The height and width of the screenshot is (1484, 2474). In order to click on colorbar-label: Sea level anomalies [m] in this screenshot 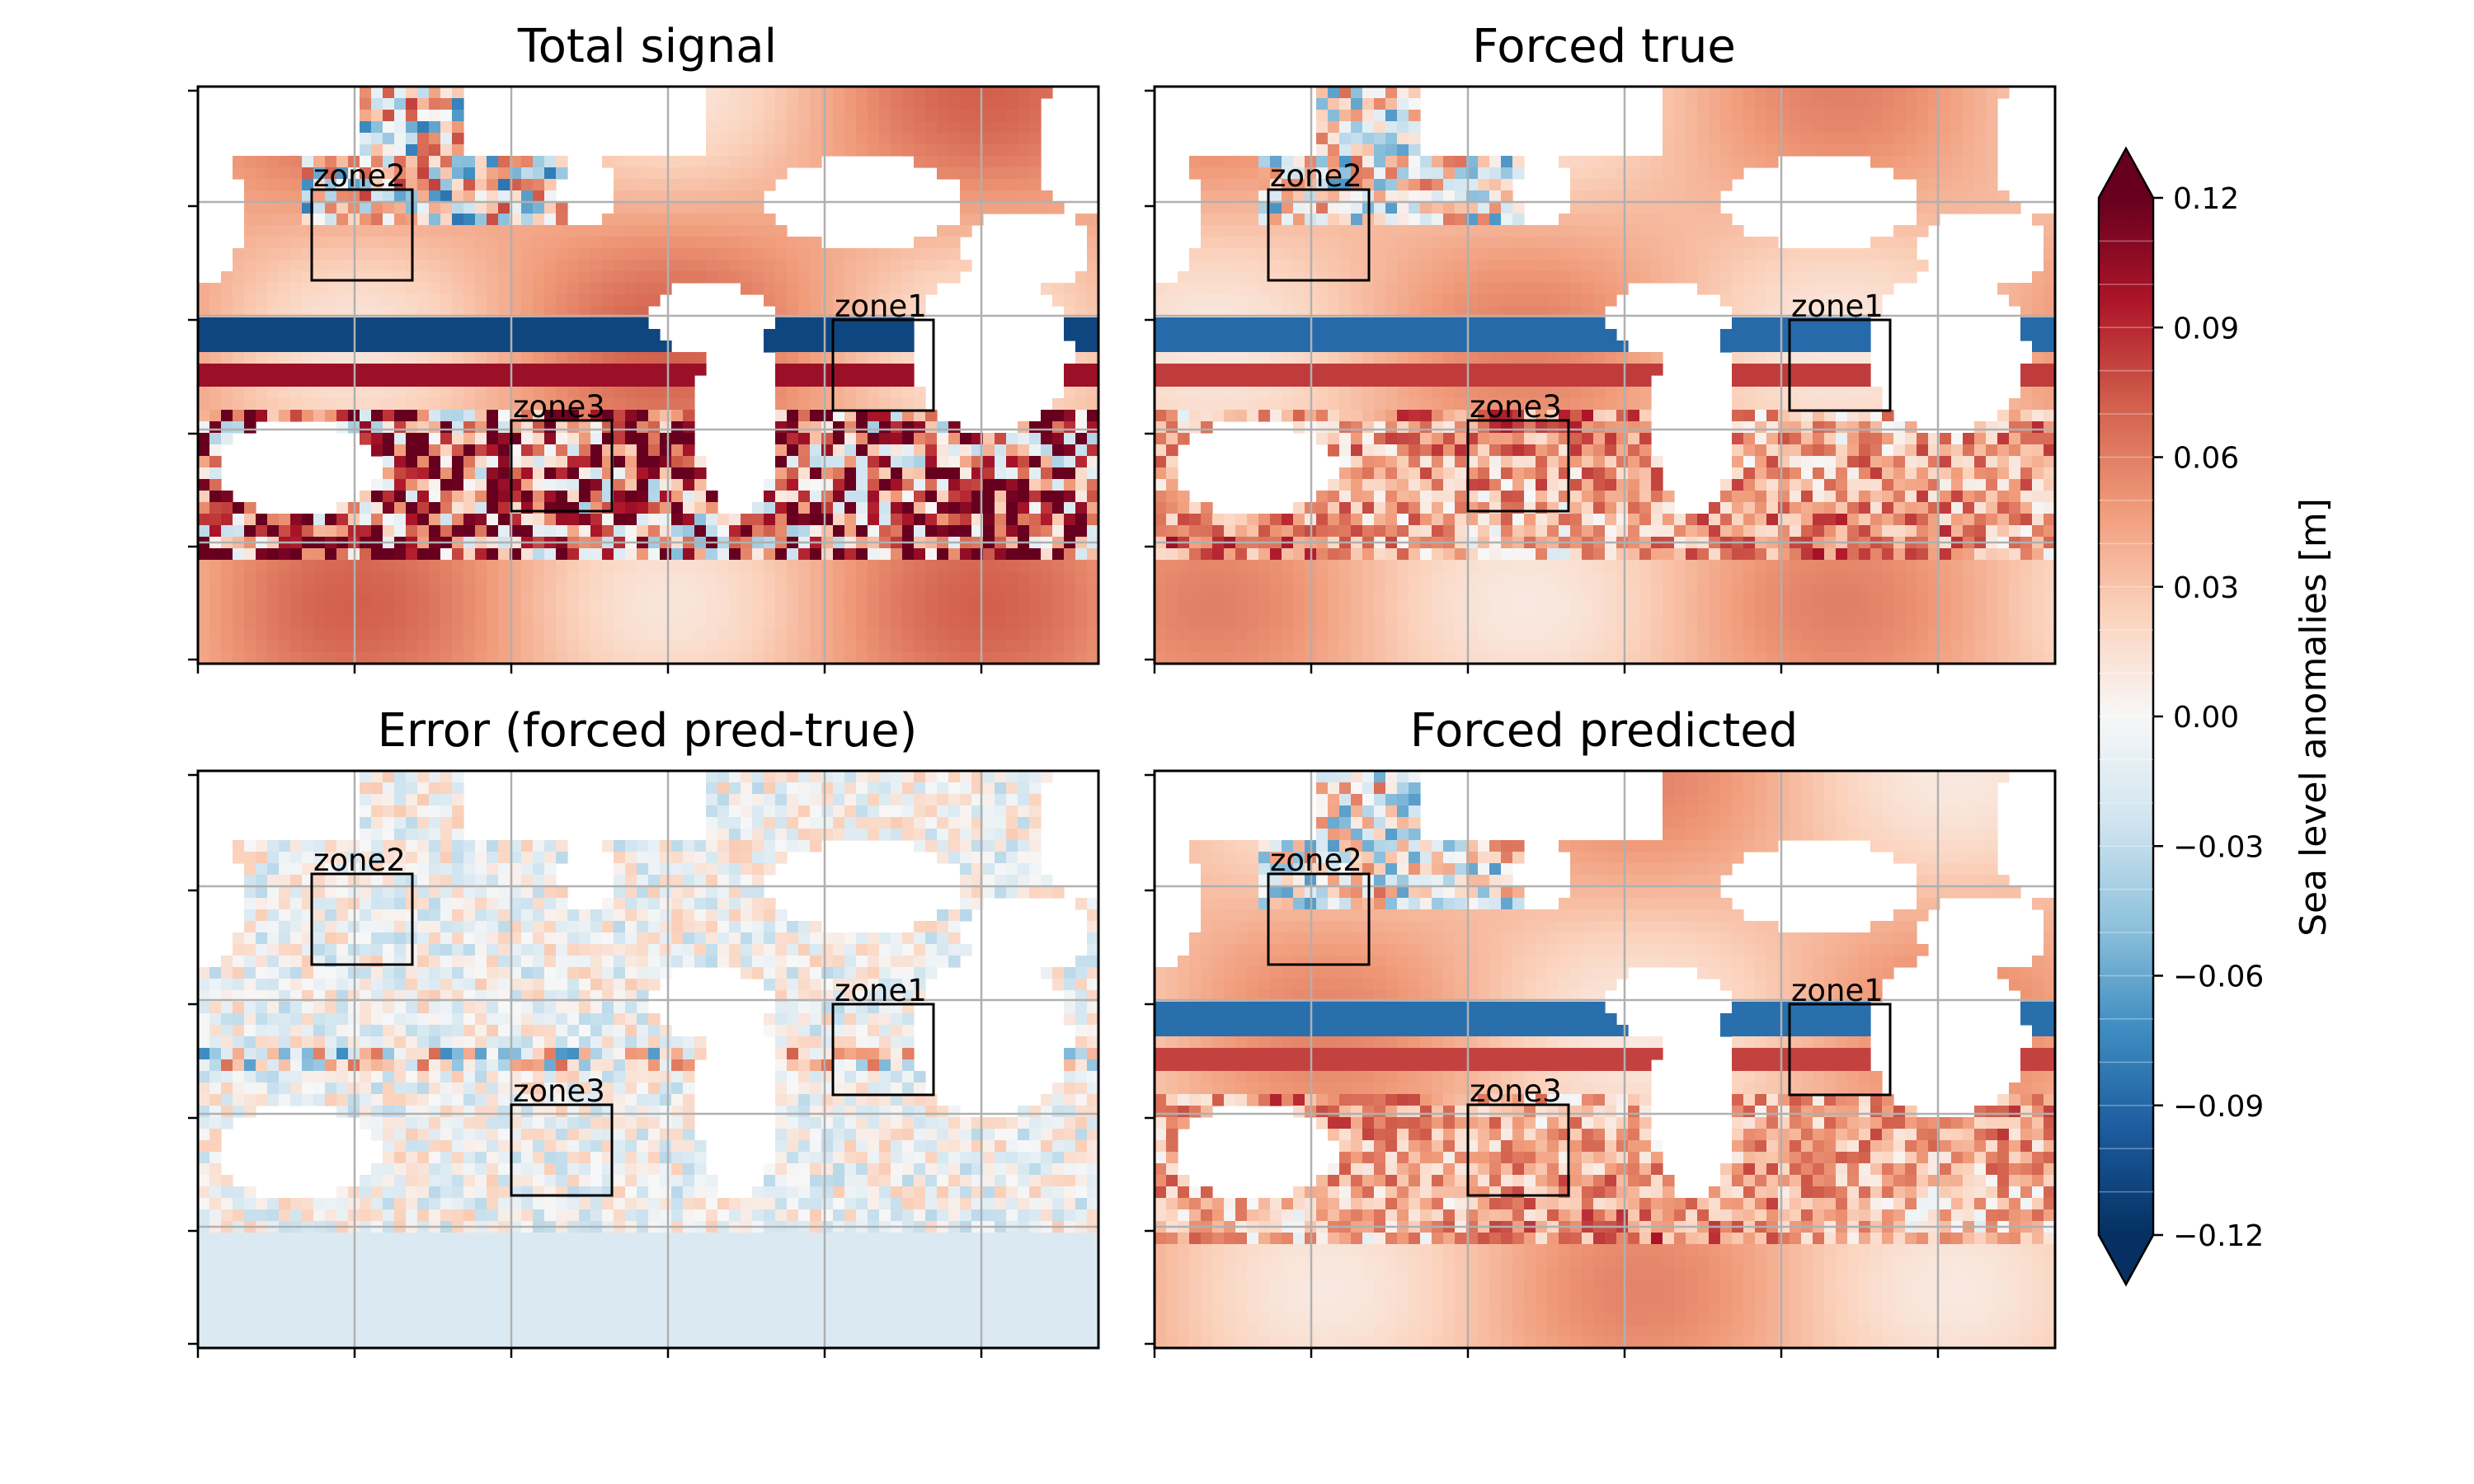, I will do `click(2314, 717)`.